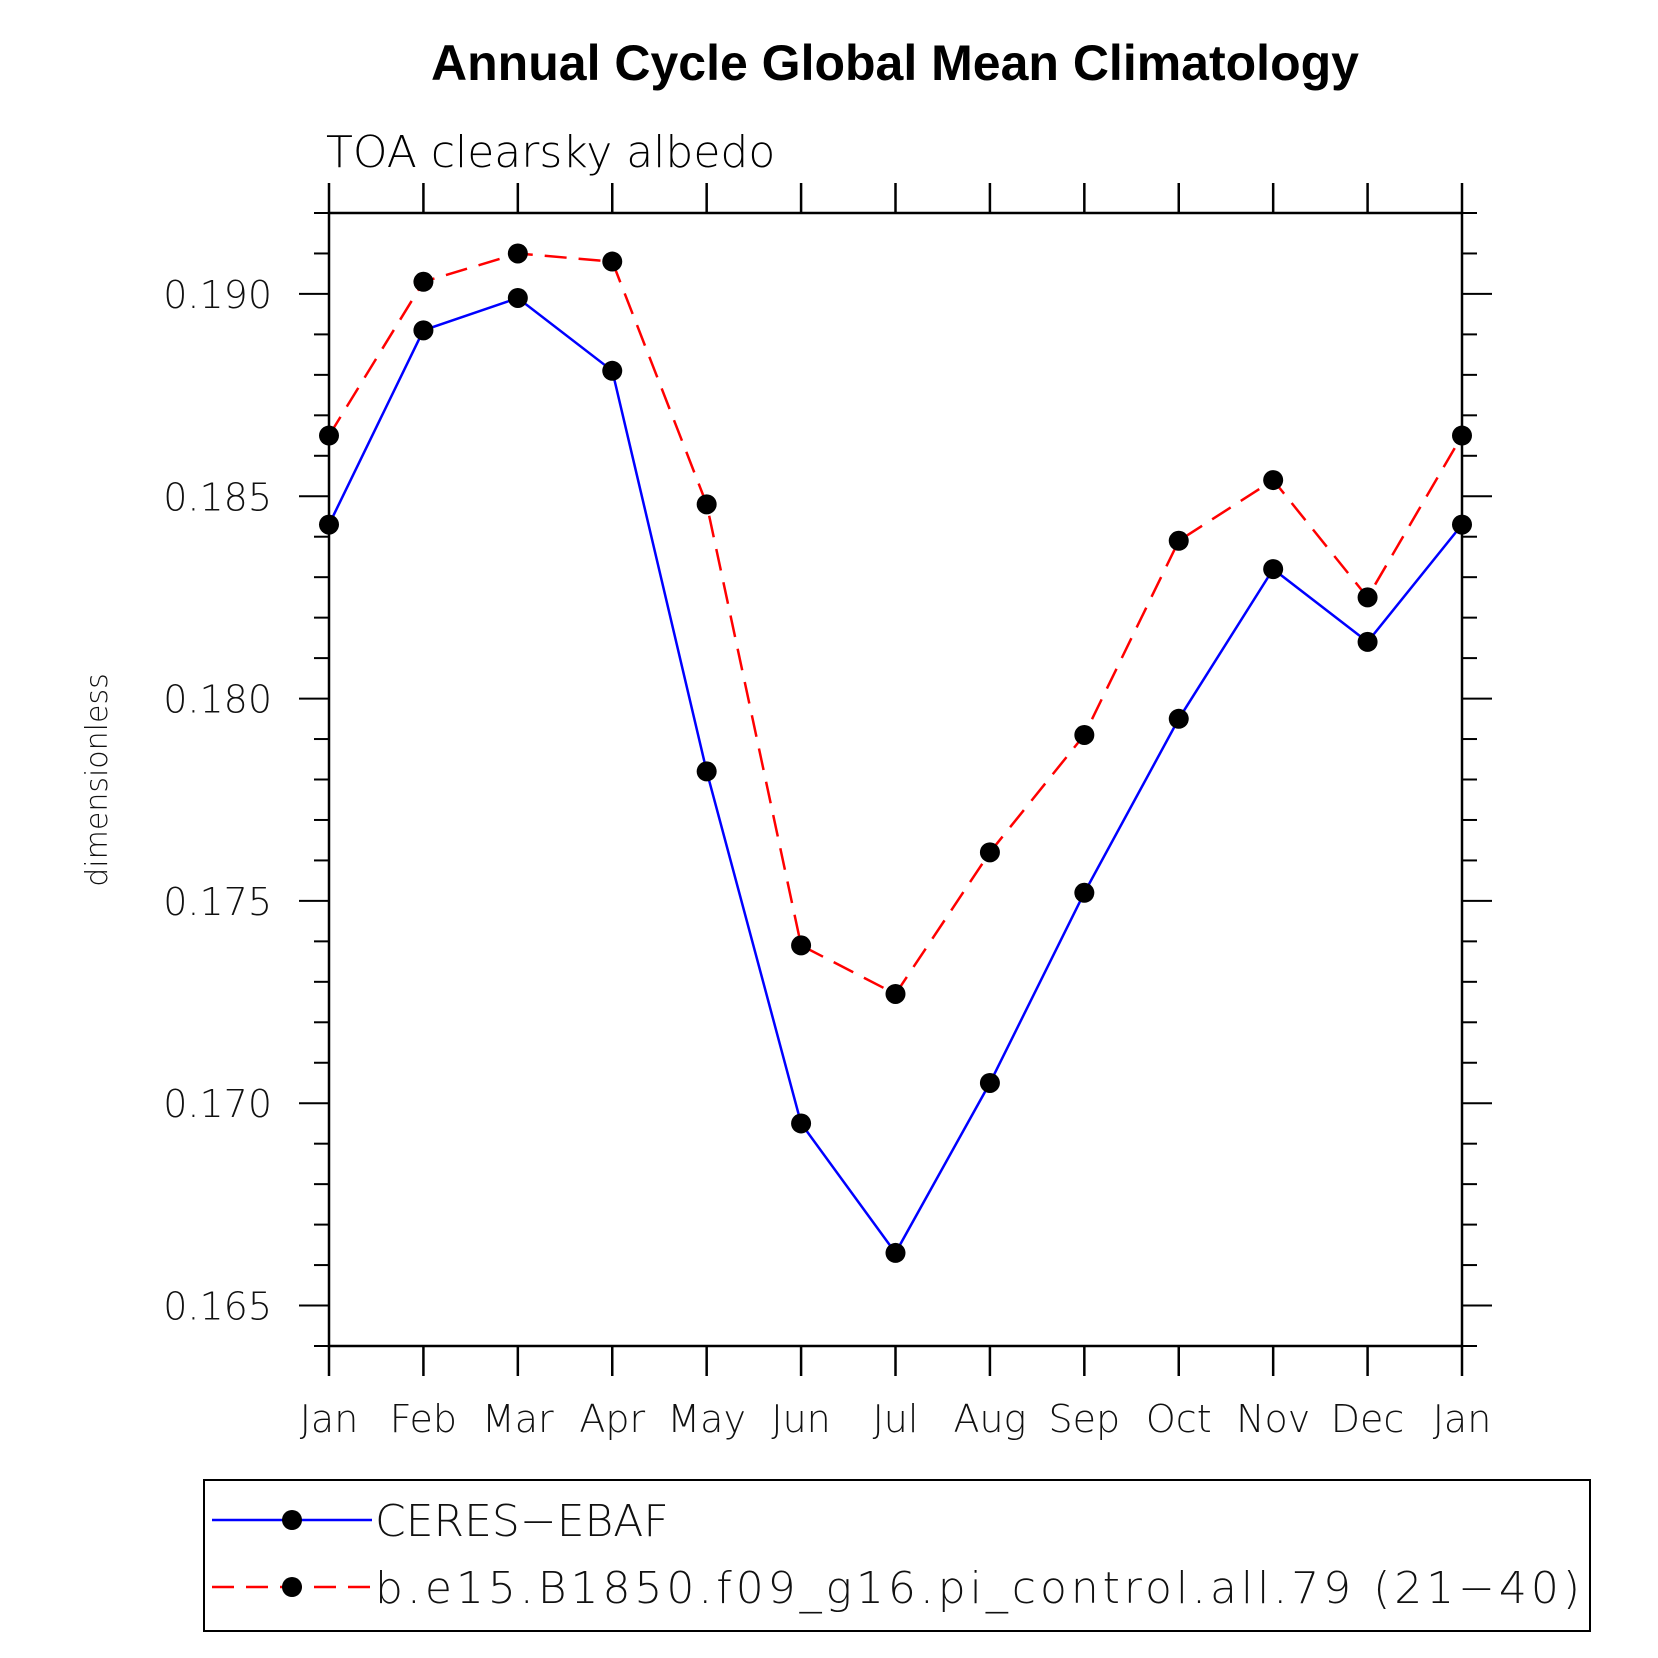  What do you see at coordinates (550, 152) in the screenshot?
I see `chart-subtitle: TOA clearsky albedo` at bounding box center [550, 152].